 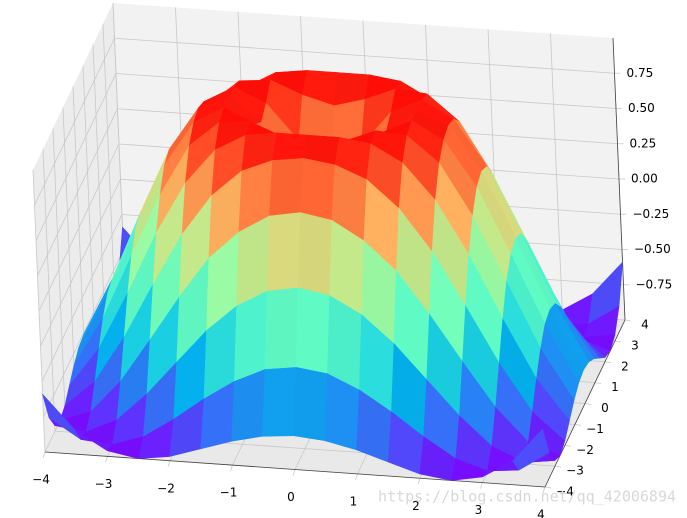 I want to click on y-tick-label: 3, so click(x=635, y=345).